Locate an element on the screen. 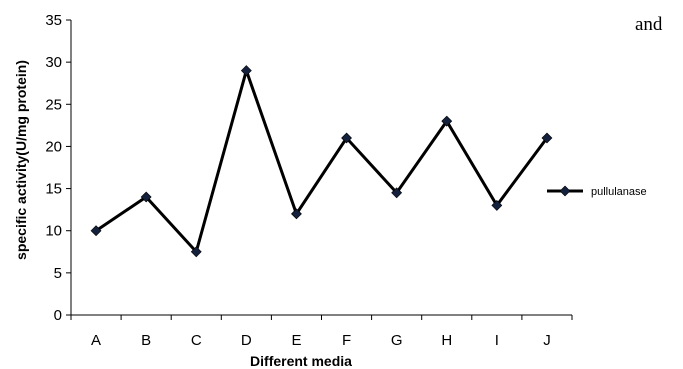 Image resolution: width=683 pixels, height=369 pixels. legend-marker-diamond is located at coordinates (565, 191).